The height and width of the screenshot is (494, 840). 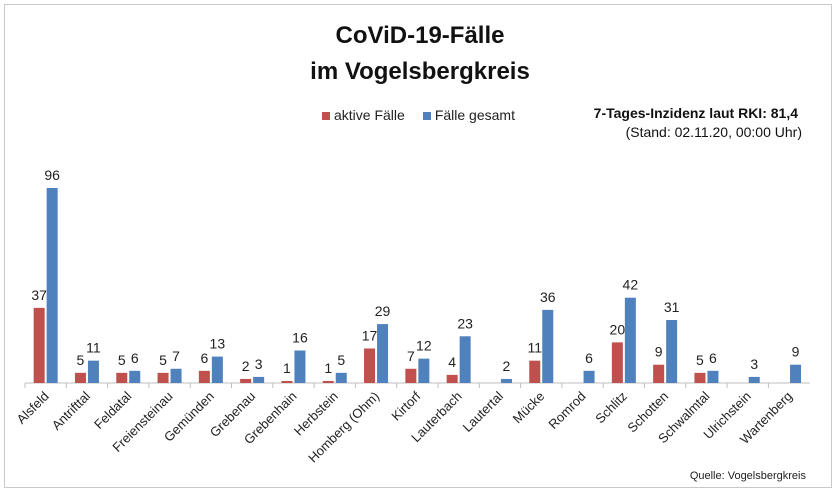 I want to click on x-tick-label: Schlitz, so click(x=611, y=408).